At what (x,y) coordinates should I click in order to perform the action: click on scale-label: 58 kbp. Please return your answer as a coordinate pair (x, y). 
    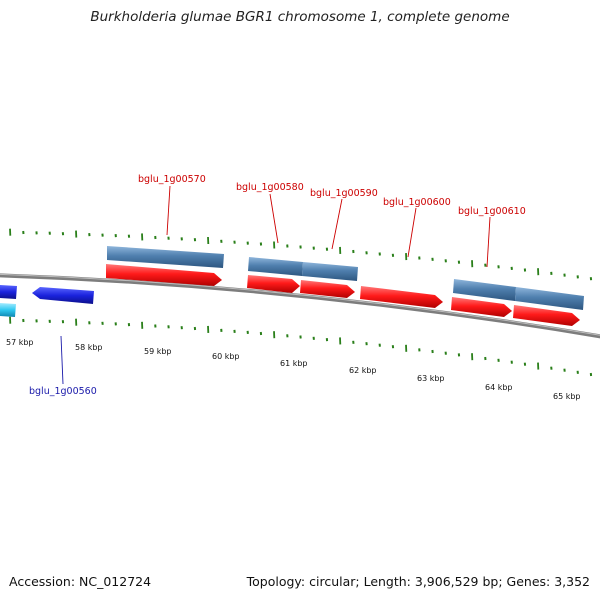
    Looking at the image, I should click on (89, 347).